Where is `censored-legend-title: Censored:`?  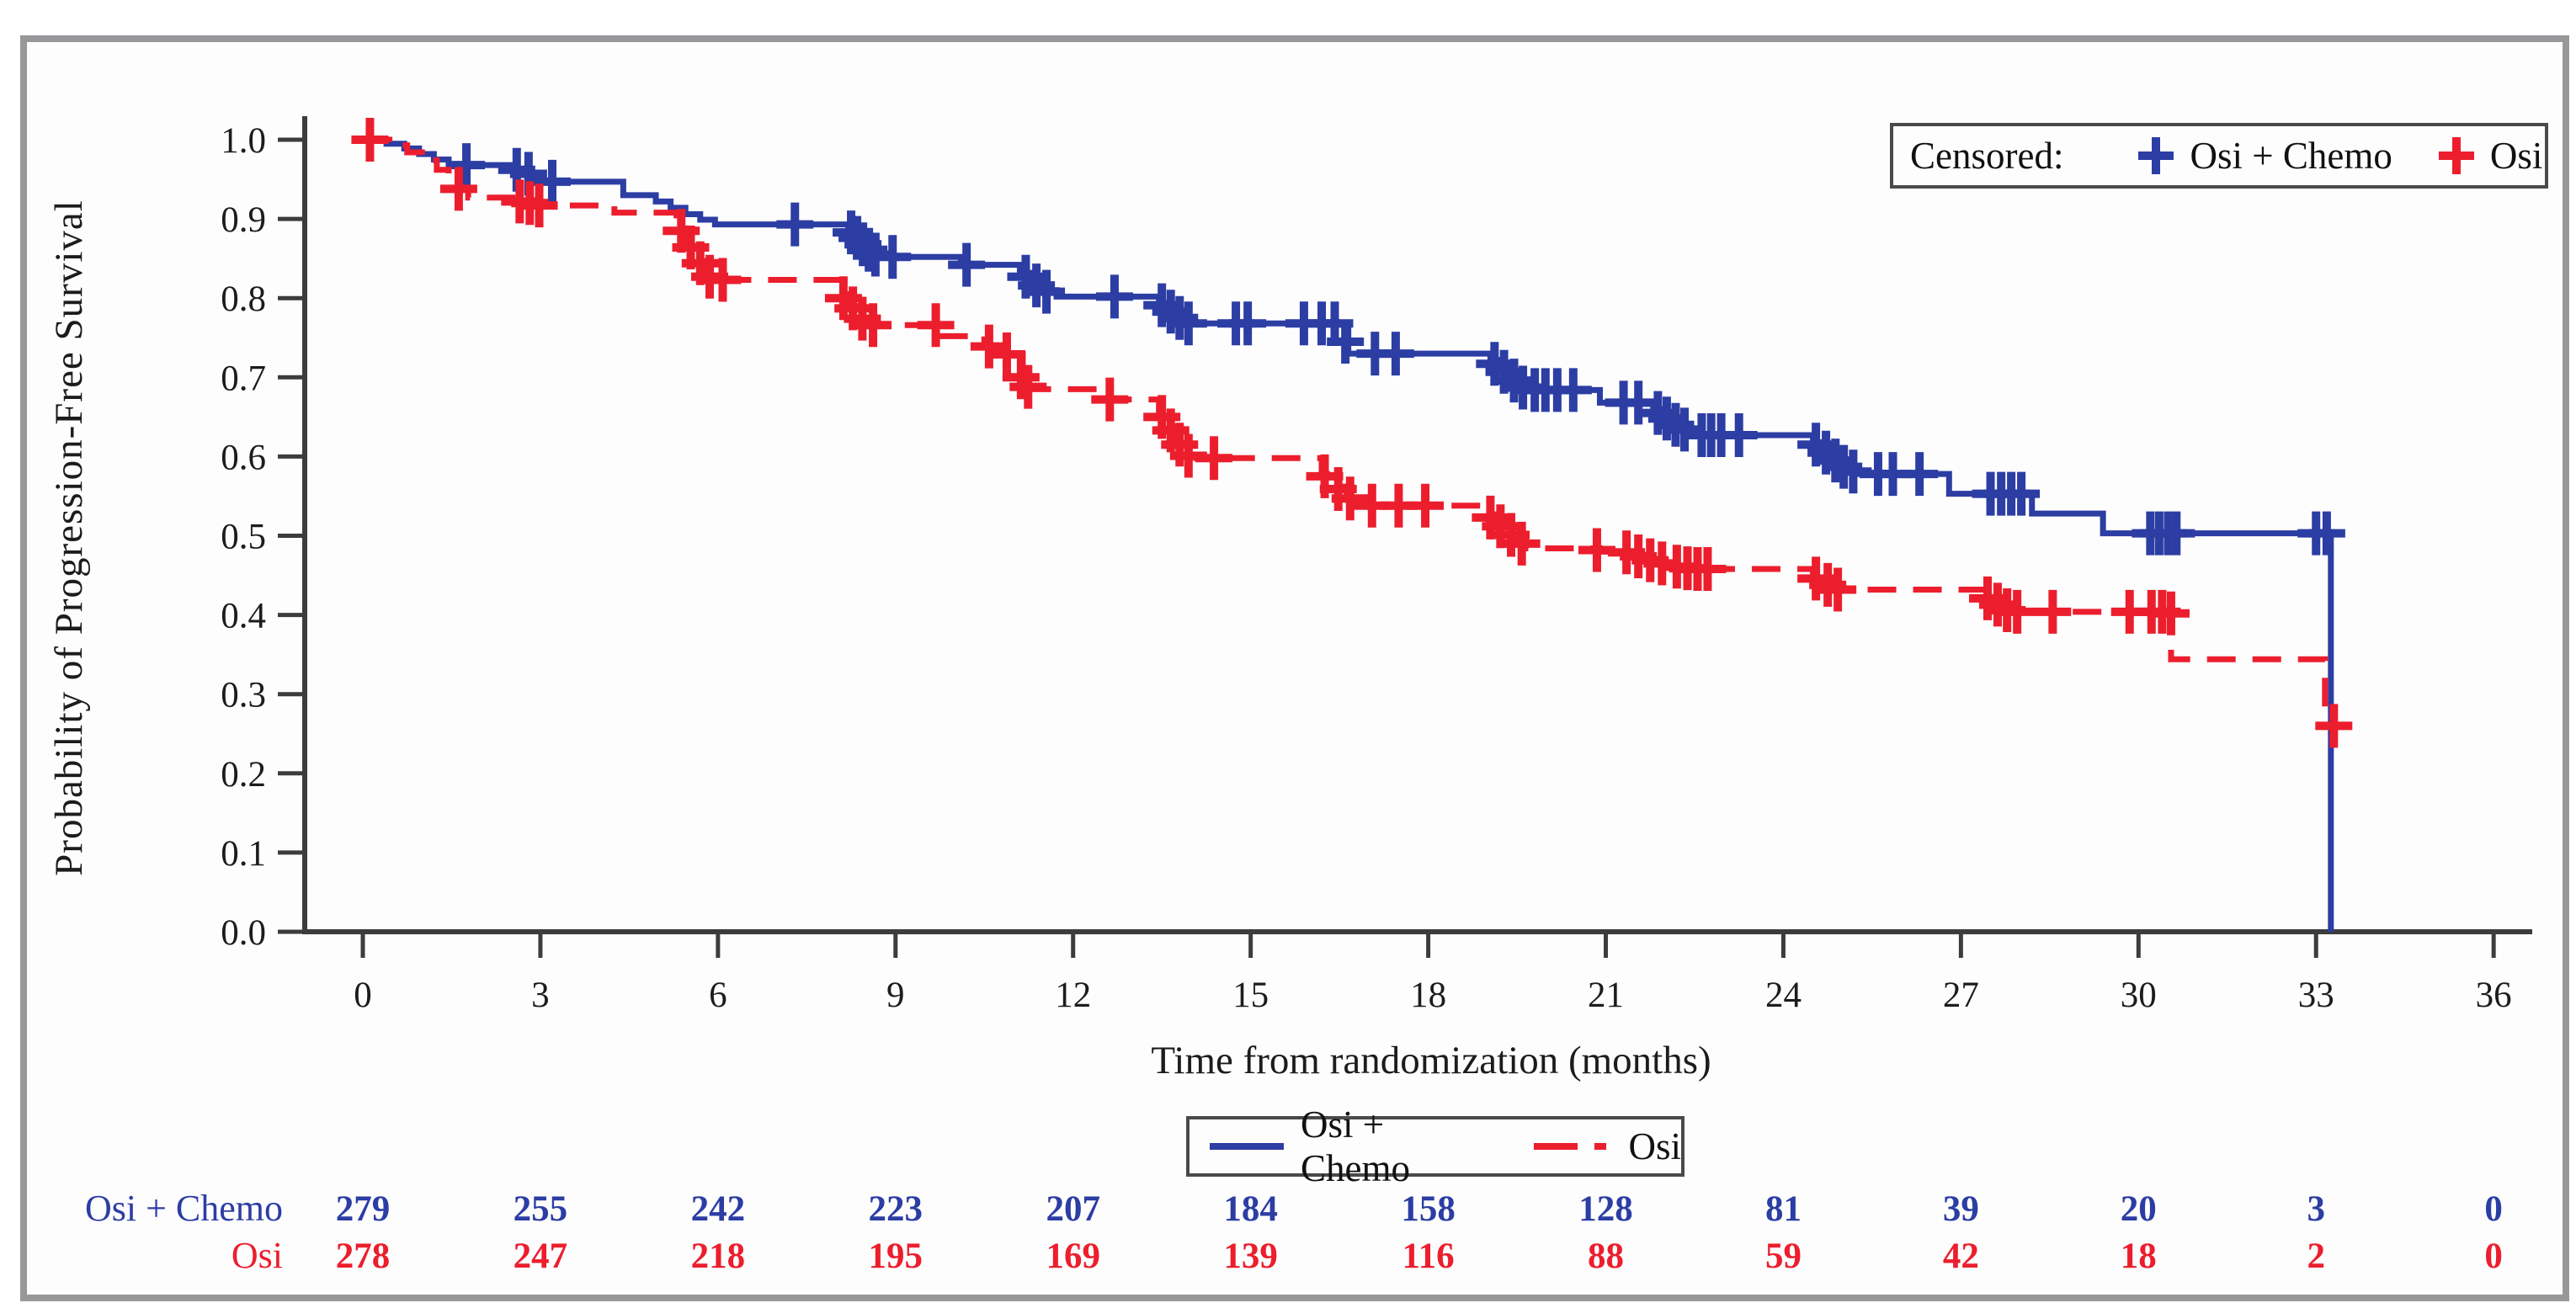
censored-legend-title: Censored: is located at coordinates (1987, 156).